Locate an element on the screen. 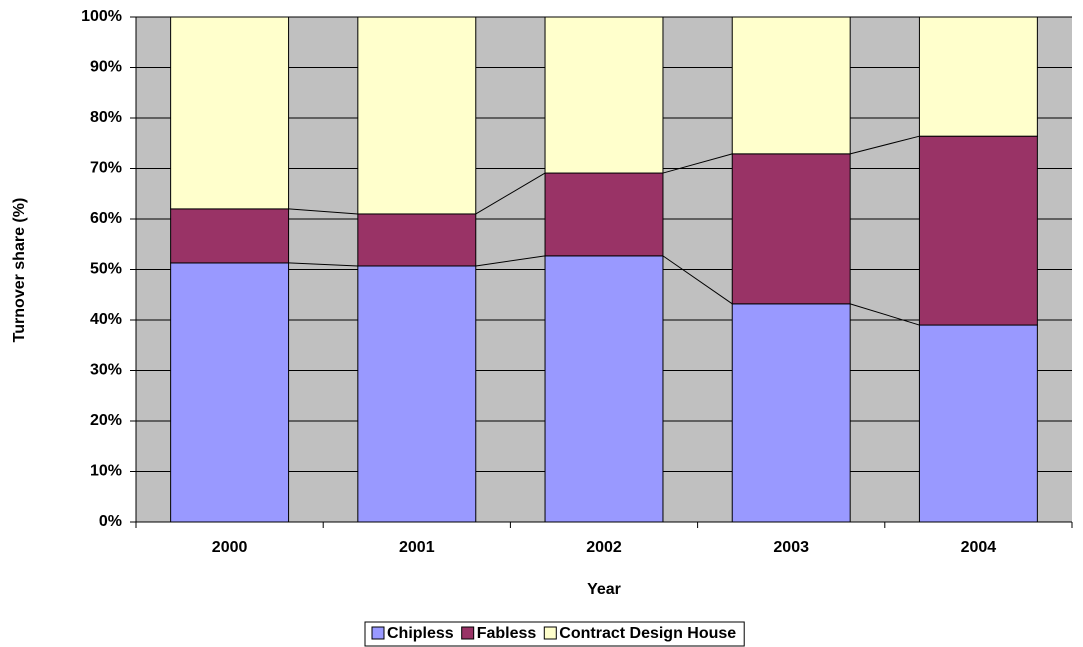 The width and height of the screenshot is (1083, 647). y-tick-label: 20% is located at coordinates (106, 420).